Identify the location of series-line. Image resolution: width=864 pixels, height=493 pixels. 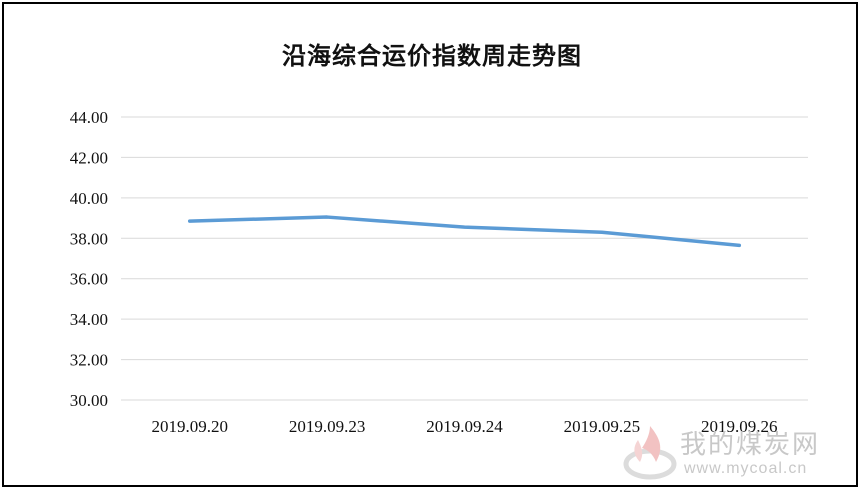
(464, 231).